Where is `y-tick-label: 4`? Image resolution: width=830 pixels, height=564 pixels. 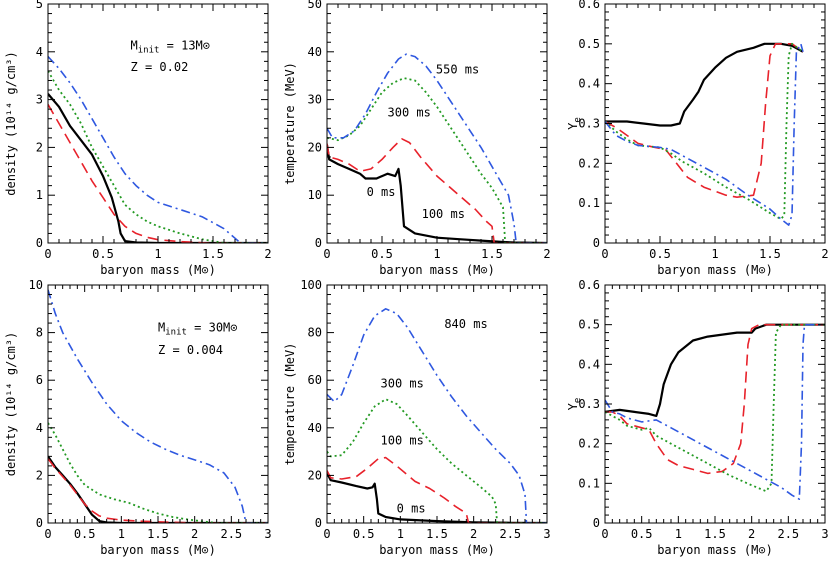
y-tick-label: 4 is located at coordinates (39, 428).